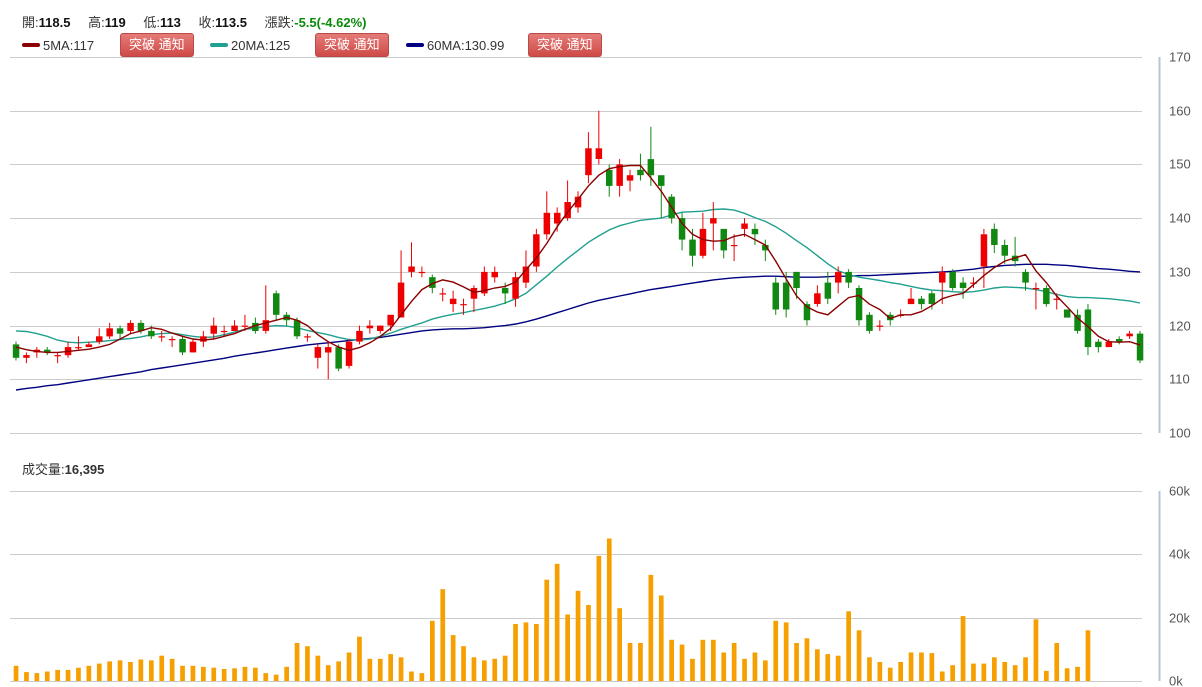 This screenshot has height=687, width=1202. Describe the element at coordinates (261, 45) in the screenshot. I see `ma20-text: 20MA:125` at that location.